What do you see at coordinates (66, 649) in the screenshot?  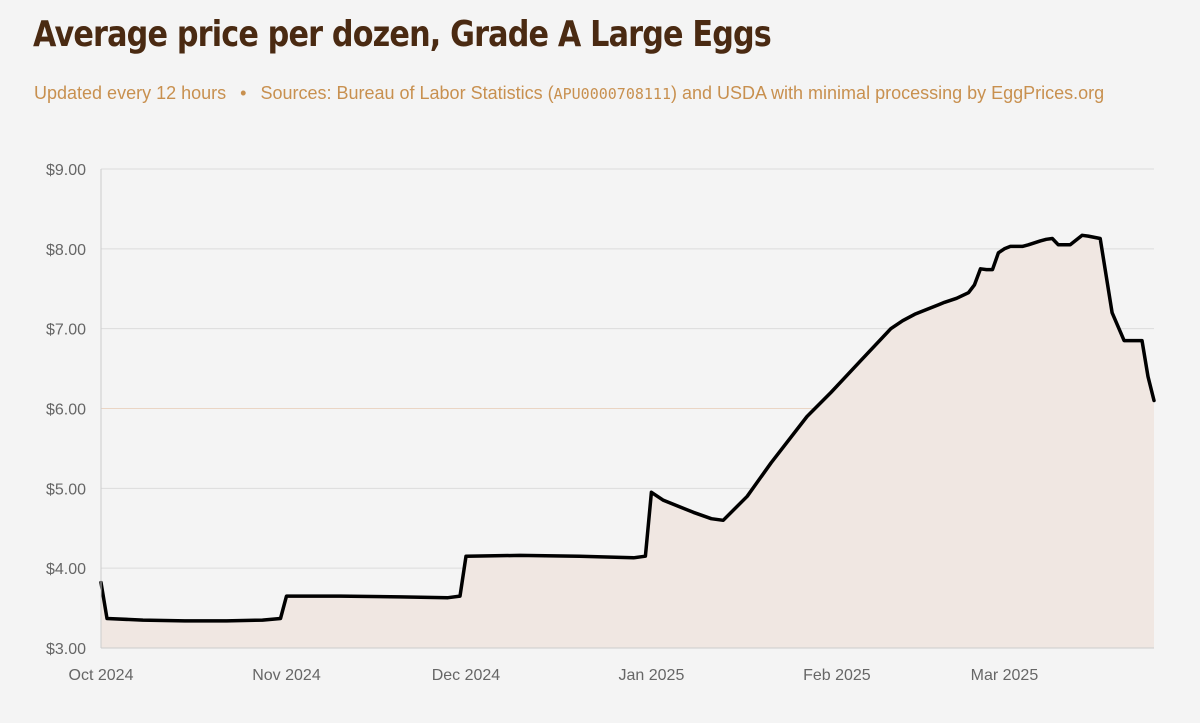 I see `y-tick-label: $3.00` at bounding box center [66, 649].